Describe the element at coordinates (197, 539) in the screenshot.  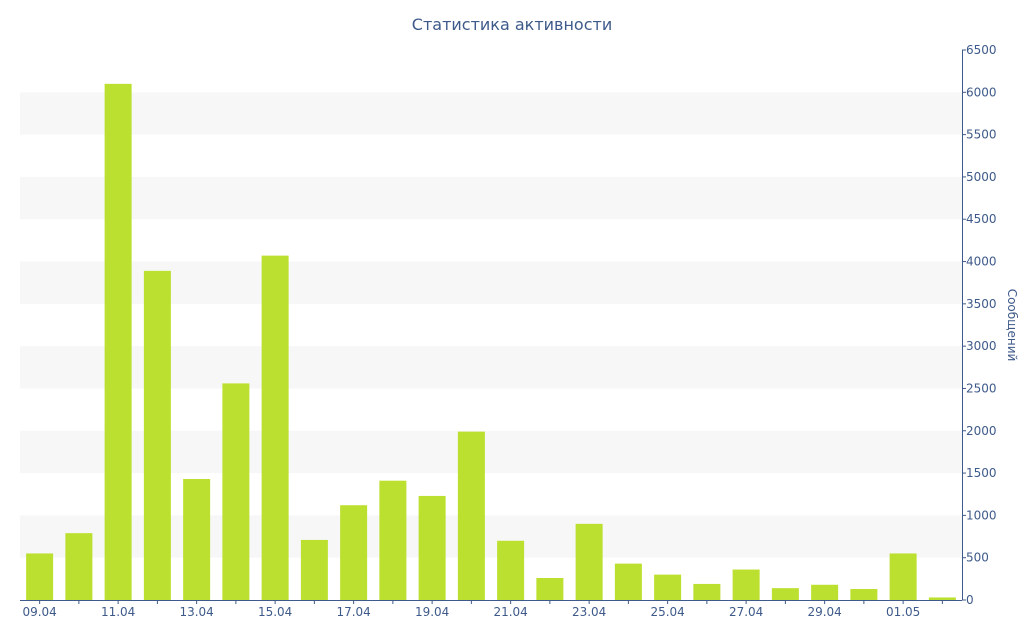
I see `bar-13.04` at that location.